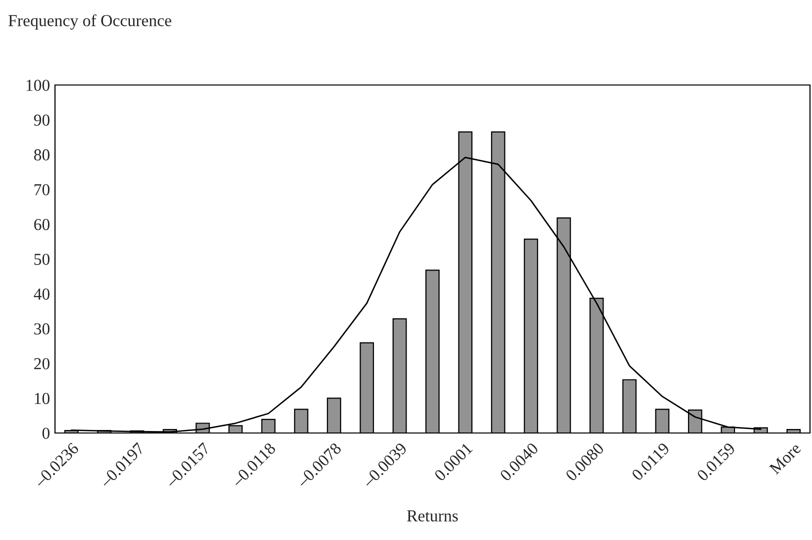 This screenshot has width=812, height=540. Describe the element at coordinates (38, 85) in the screenshot. I see `y-tick-label: 100` at that location.